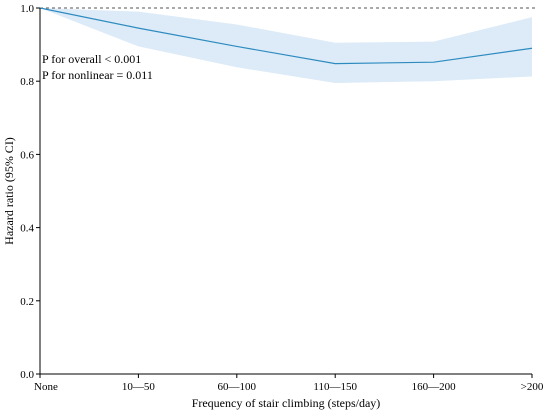 The image size is (550, 414). I want to click on x-axis-title: Frequency of stair climbing (steps/day), so click(286, 403).